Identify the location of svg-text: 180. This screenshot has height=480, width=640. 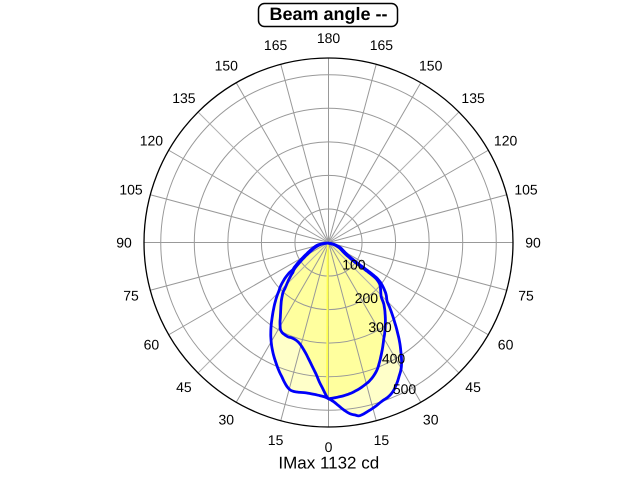
(329, 38).